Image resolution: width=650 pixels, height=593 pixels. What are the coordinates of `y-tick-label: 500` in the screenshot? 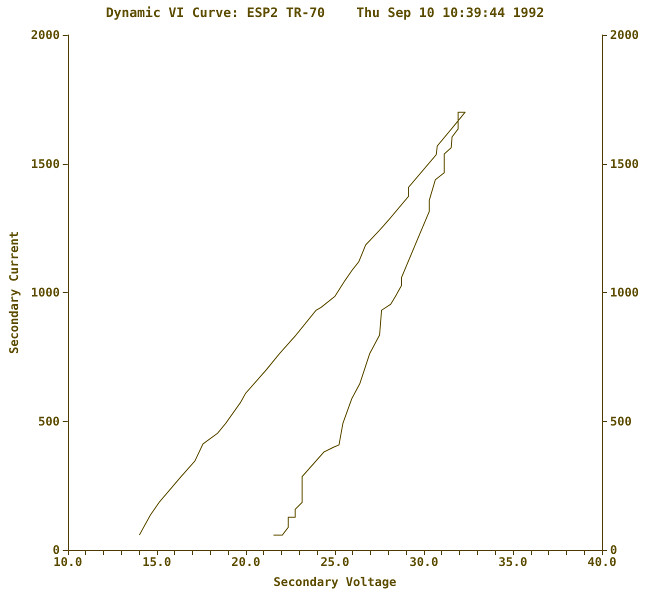 It's located at (49, 421).